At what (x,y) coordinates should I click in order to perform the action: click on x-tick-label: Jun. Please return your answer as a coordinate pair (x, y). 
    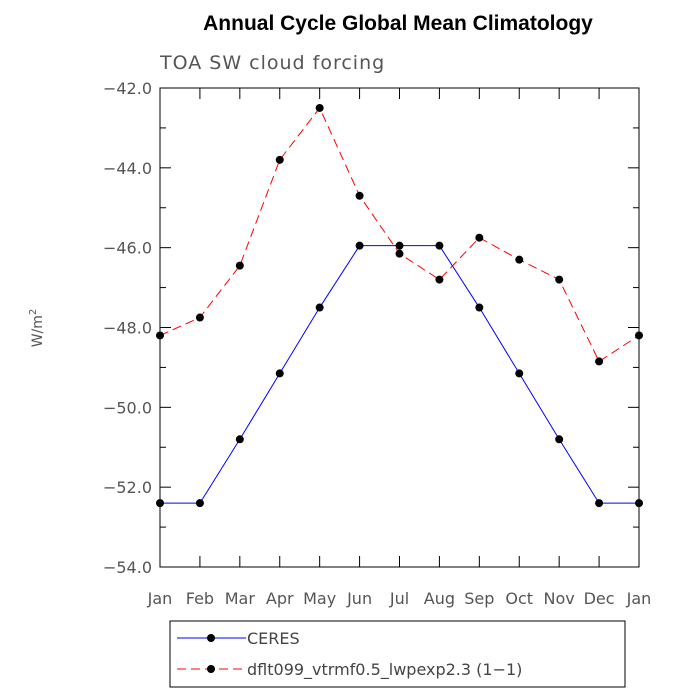
    Looking at the image, I should click on (359, 598).